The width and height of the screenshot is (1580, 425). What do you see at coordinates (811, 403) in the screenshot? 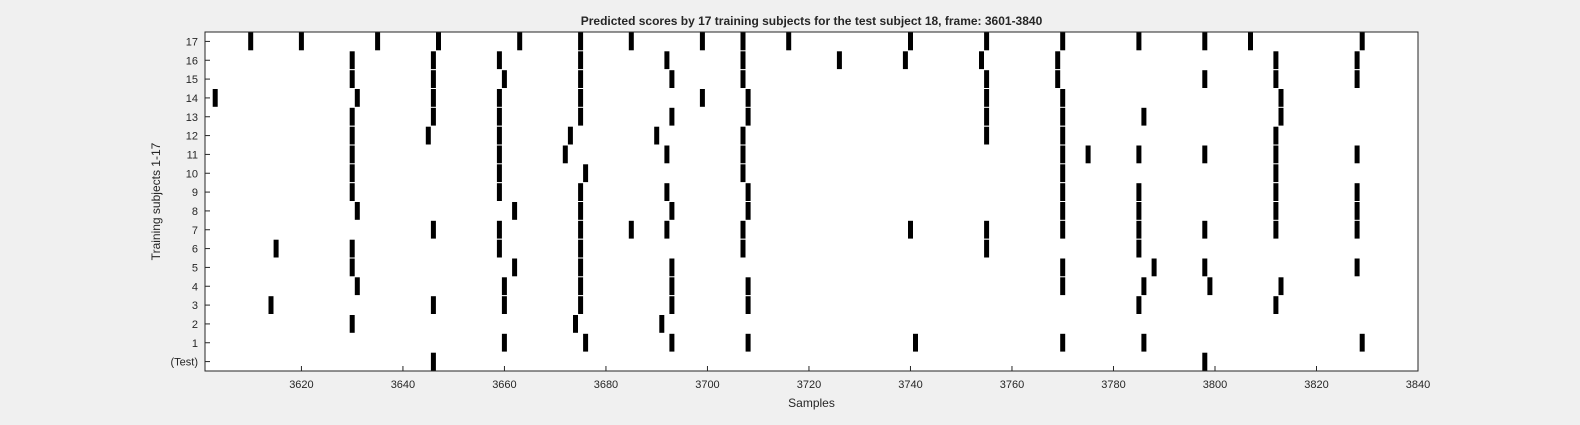
I see `x-axis-label: Samples` at bounding box center [811, 403].